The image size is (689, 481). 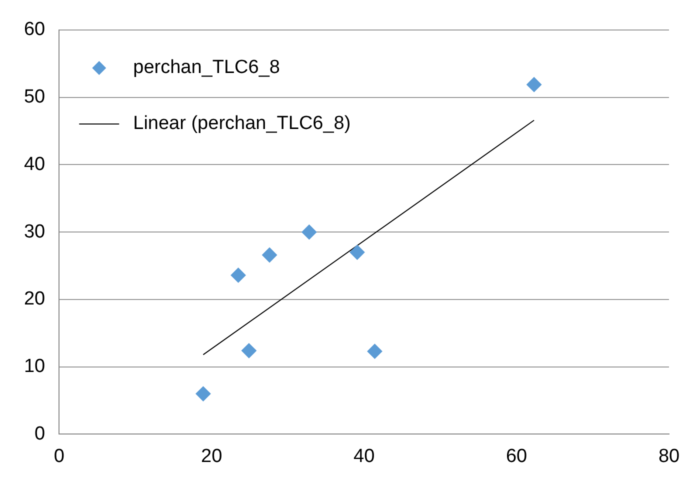 I want to click on y-tick-label: 60, so click(x=35, y=29).